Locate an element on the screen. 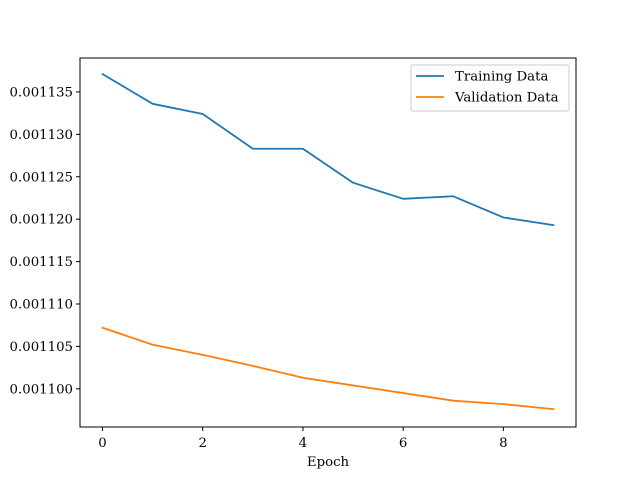 This screenshot has width=640, height=480. legend: Training Data Validation Data is located at coordinates (490, 88).